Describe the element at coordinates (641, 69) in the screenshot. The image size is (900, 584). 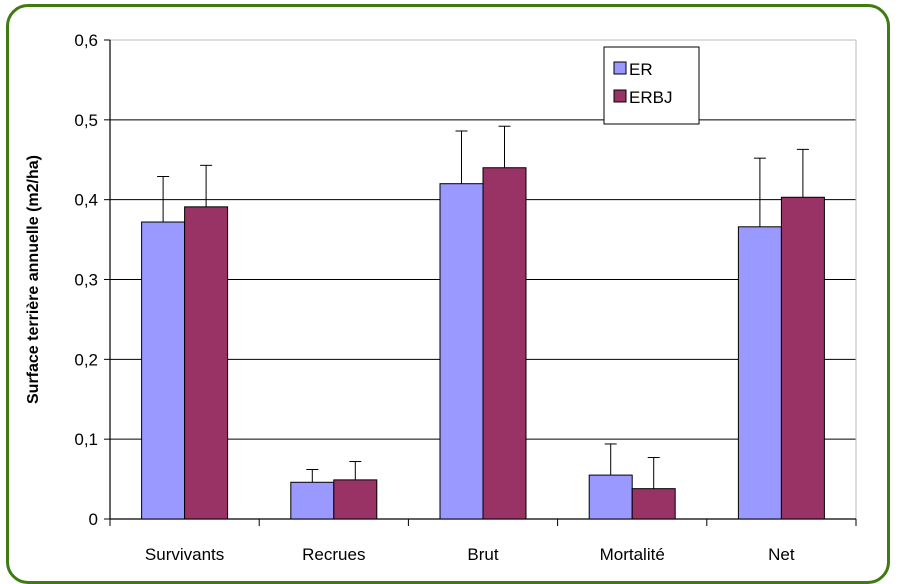
I see `legend-label-er: ER` at that location.